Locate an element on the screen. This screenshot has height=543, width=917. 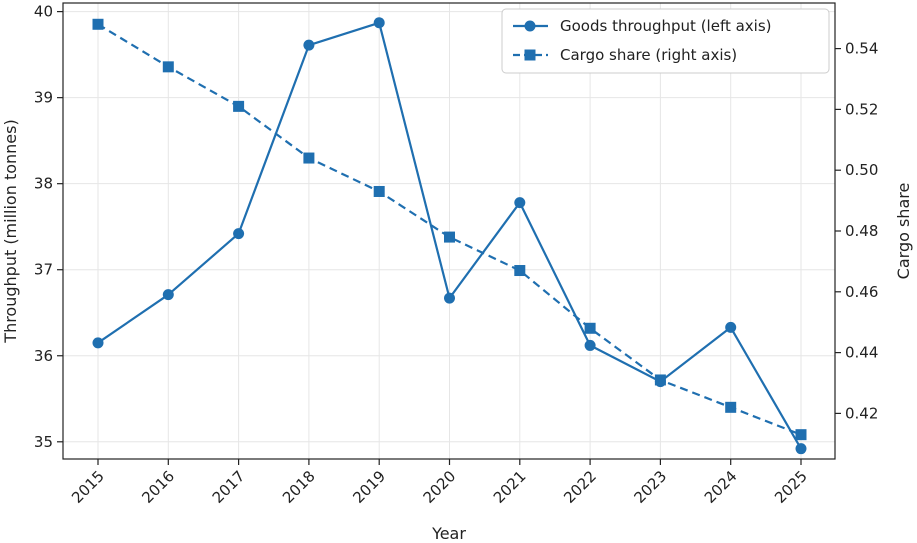
x-tick-label: 2024 is located at coordinates (721, 487).